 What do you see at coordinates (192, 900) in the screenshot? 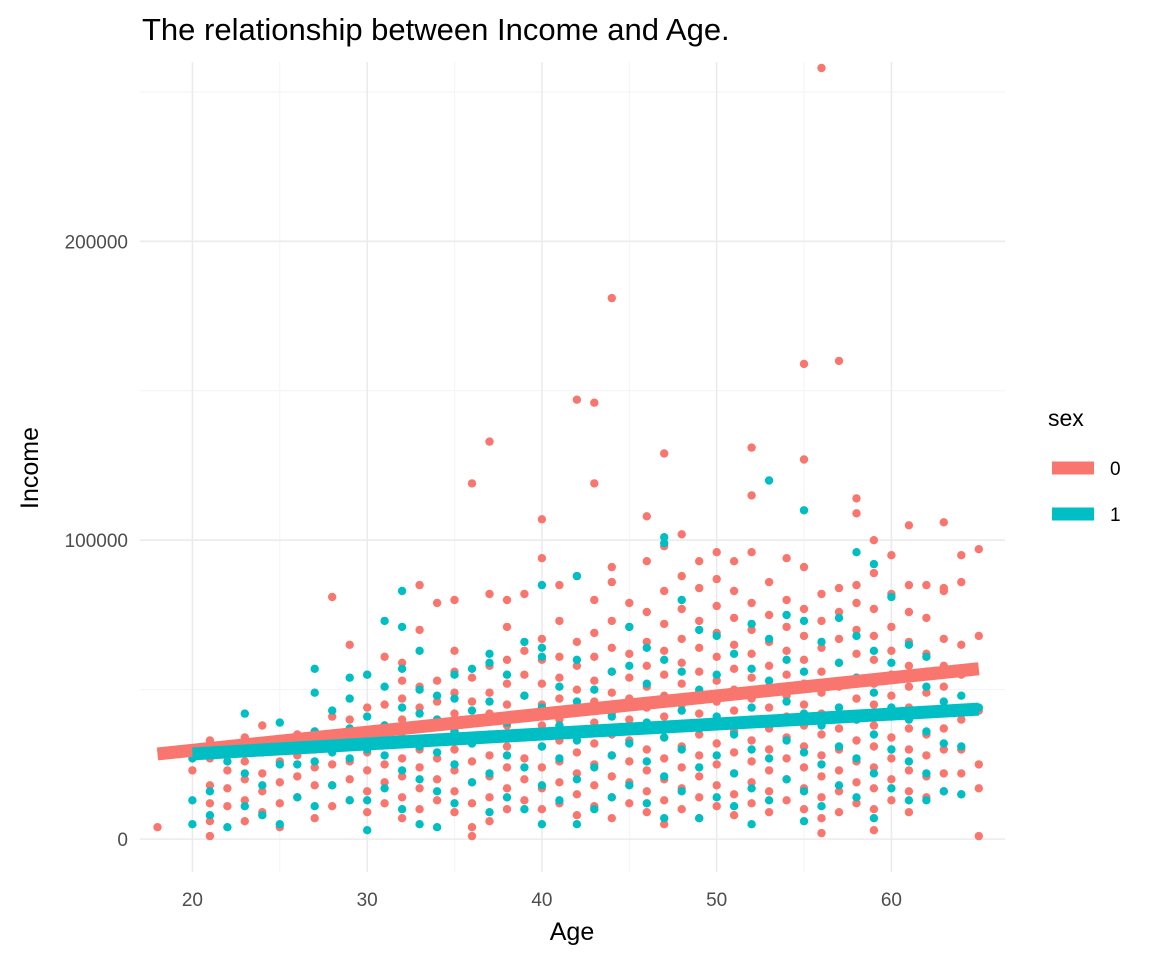
I see `x-tick-label: 20` at bounding box center [192, 900].